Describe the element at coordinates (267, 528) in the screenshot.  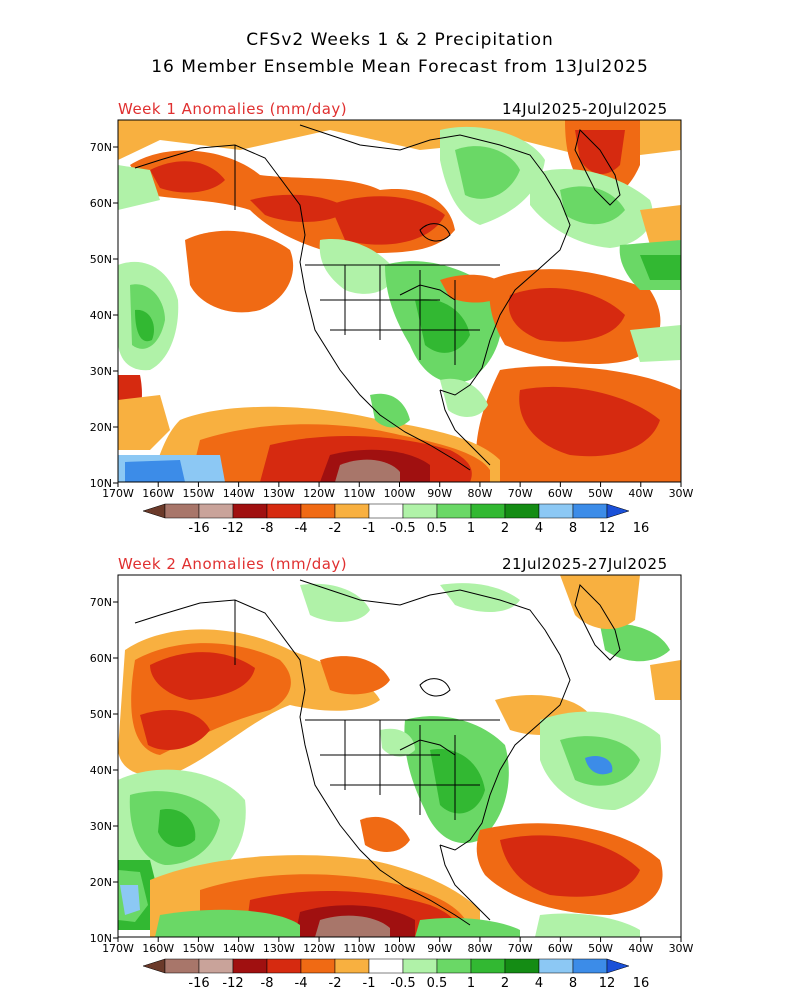
I see `colorbar-label: -8` at that location.